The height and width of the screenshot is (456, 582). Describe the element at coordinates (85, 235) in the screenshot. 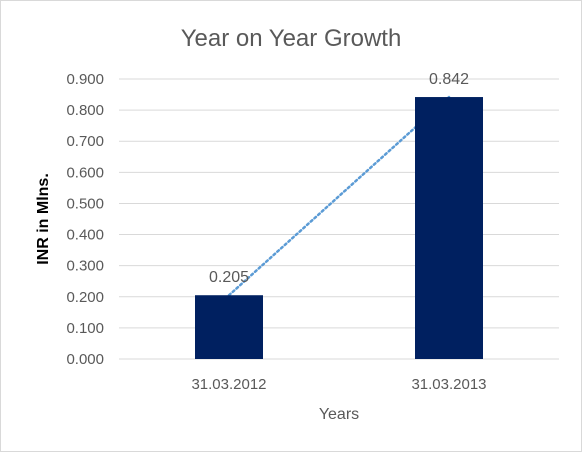

I see `y-tick-label: 0.400` at that location.